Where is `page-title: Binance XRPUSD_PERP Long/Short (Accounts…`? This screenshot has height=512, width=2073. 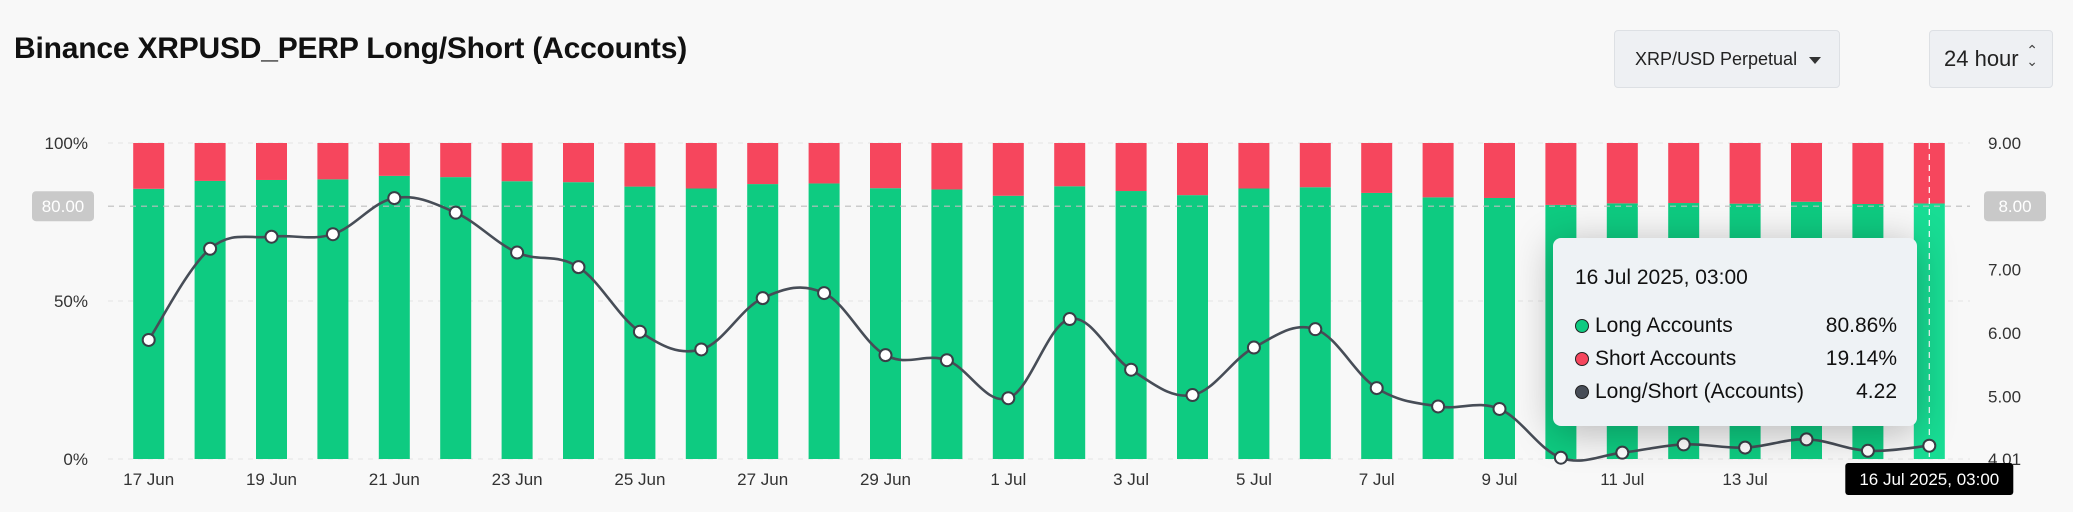
page-title: Binance XRPUSD_PERP Long/Short (Accounts… is located at coordinates (350, 48).